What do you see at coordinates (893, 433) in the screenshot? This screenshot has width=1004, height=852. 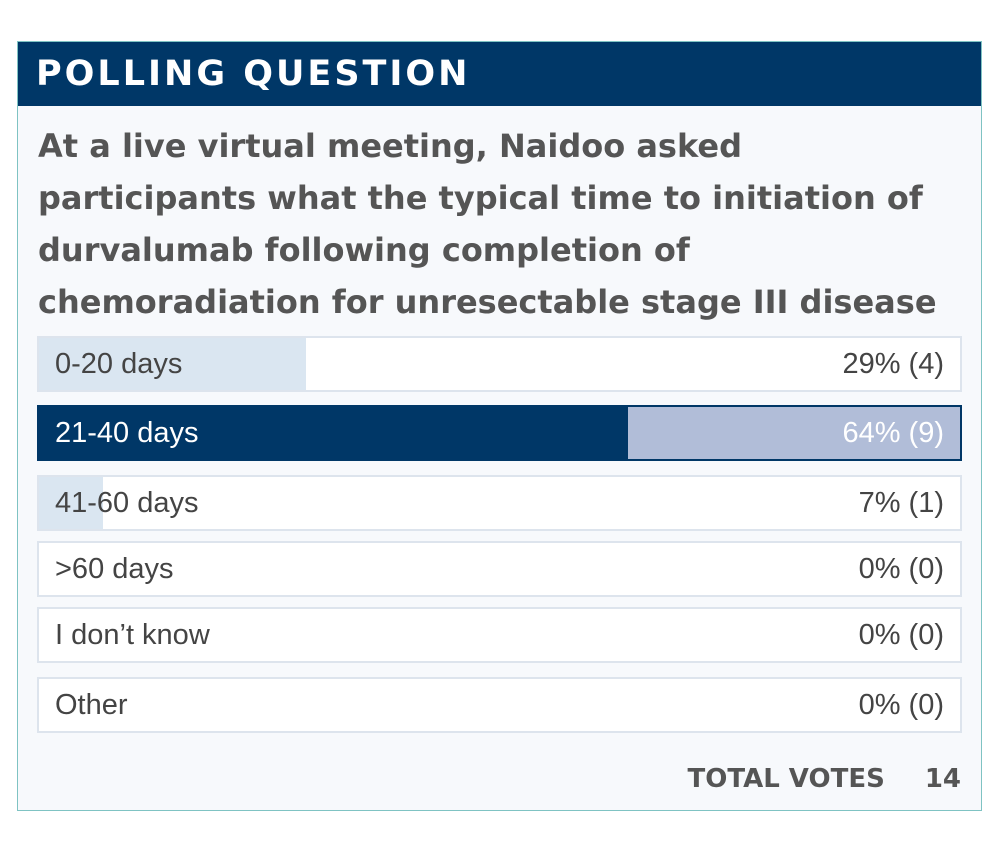 I see `poll-option-value: 64% (9)` at bounding box center [893, 433].